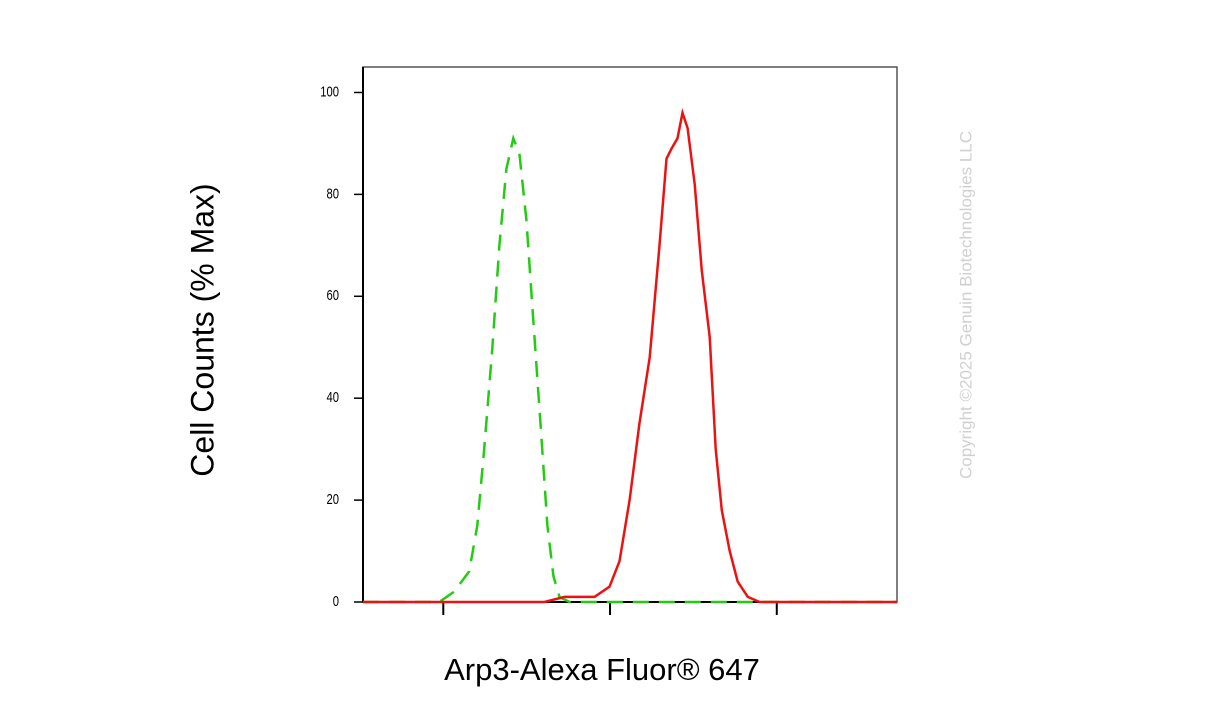 This screenshot has height=704, width=1207. Describe the element at coordinates (332, 397) in the screenshot. I see `y-tick-label: 40` at that location.